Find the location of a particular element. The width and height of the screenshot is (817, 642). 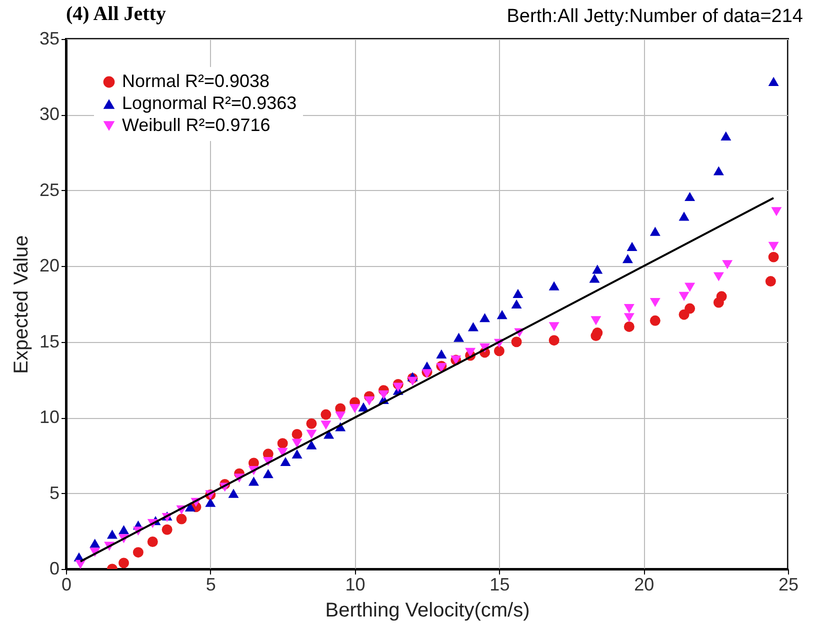

x-axis-title: Berthing Velocity(cm/s) is located at coordinates (427, 611).